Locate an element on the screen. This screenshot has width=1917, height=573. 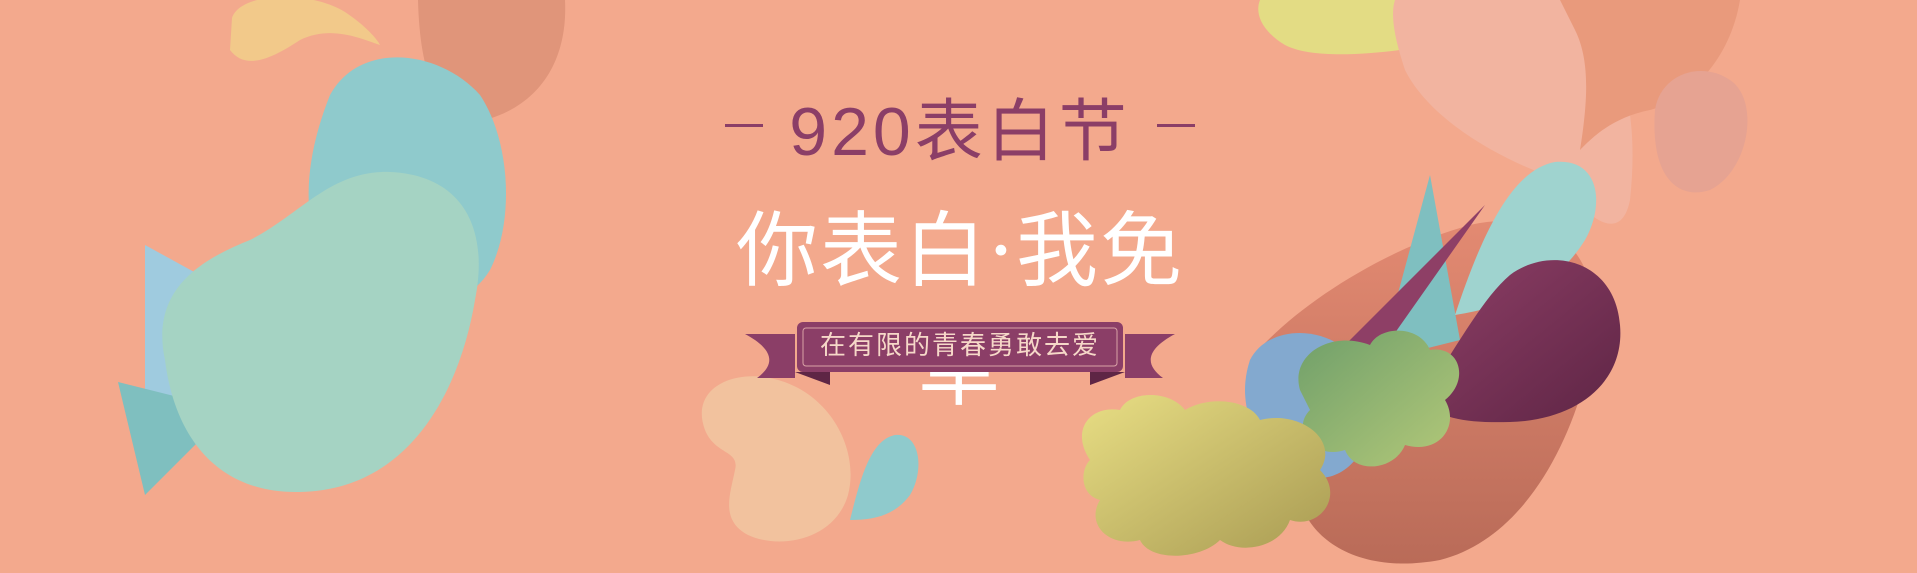
ribbon-shape is located at coordinates (960, 353).